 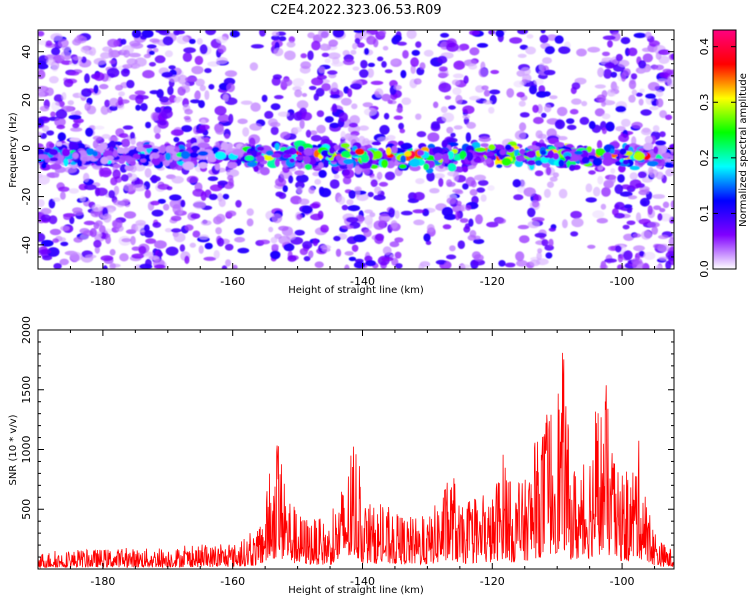 What do you see at coordinates (743, 150) in the screenshot?
I see `colorbar-label: Normalized spectral amplitude` at bounding box center [743, 150].